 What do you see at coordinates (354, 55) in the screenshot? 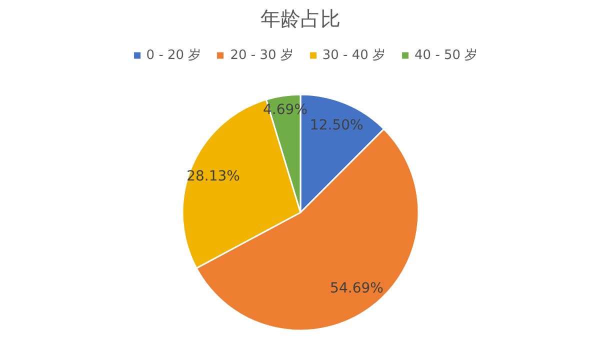
I see `legend-label: 30 - 40 岁` at bounding box center [354, 55].